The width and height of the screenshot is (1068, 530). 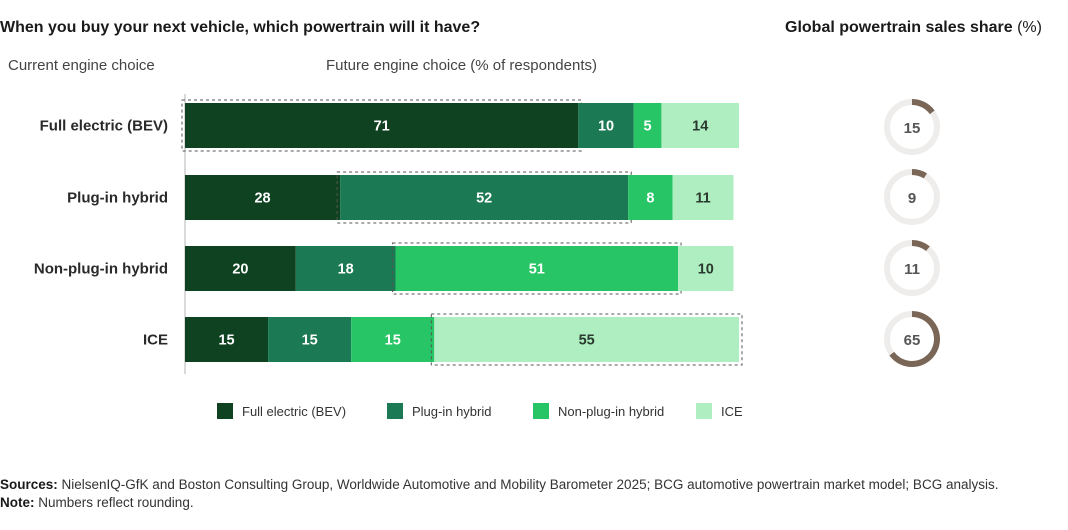 I want to click on bar-segment-plug-in-hybrid-plug-in-hybrid, so click(x=484, y=197).